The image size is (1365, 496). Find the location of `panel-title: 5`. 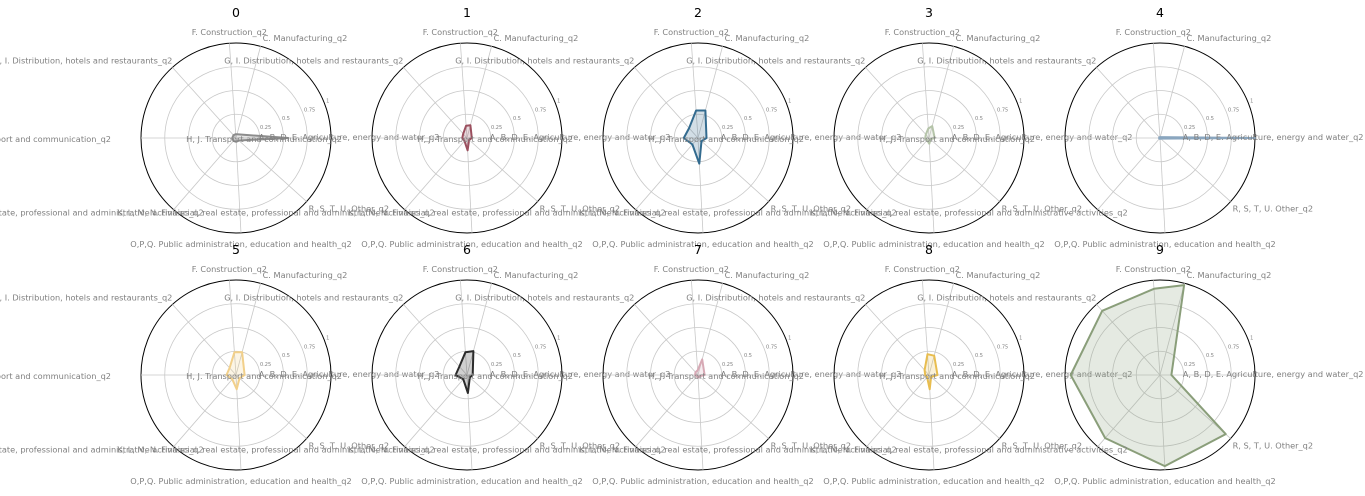

panel-title: 5 is located at coordinates (236, 249).